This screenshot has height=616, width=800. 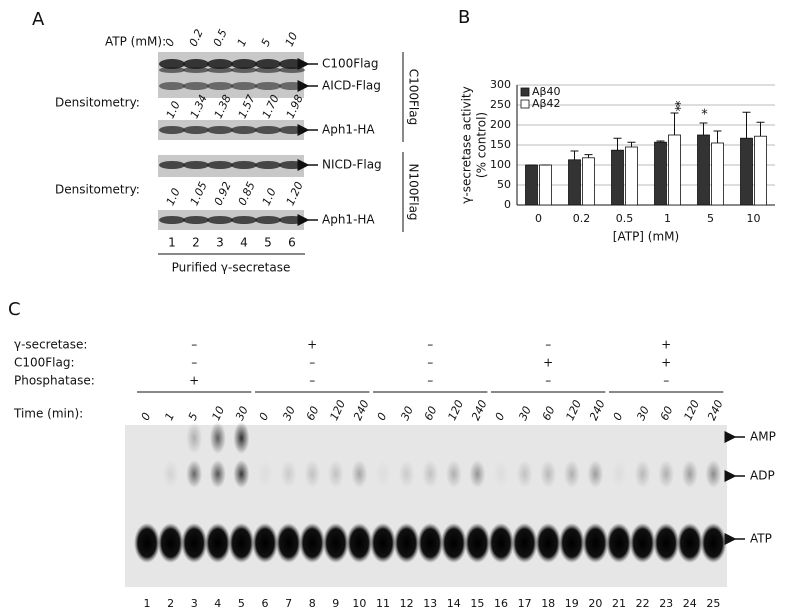 I want to click on lane-number: 15, so click(x=477, y=603).